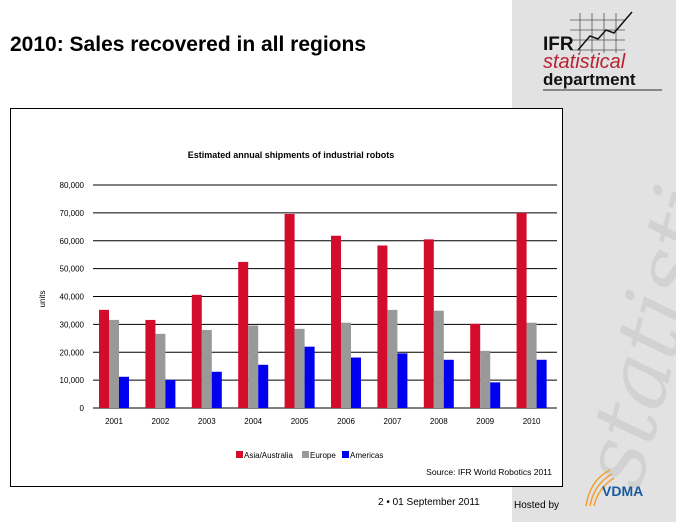 This screenshot has width=676, height=522. What do you see at coordinates (485, 421) in the screenshot?
I see `x-tick-label: 2009` at bounding box center [485, 421].